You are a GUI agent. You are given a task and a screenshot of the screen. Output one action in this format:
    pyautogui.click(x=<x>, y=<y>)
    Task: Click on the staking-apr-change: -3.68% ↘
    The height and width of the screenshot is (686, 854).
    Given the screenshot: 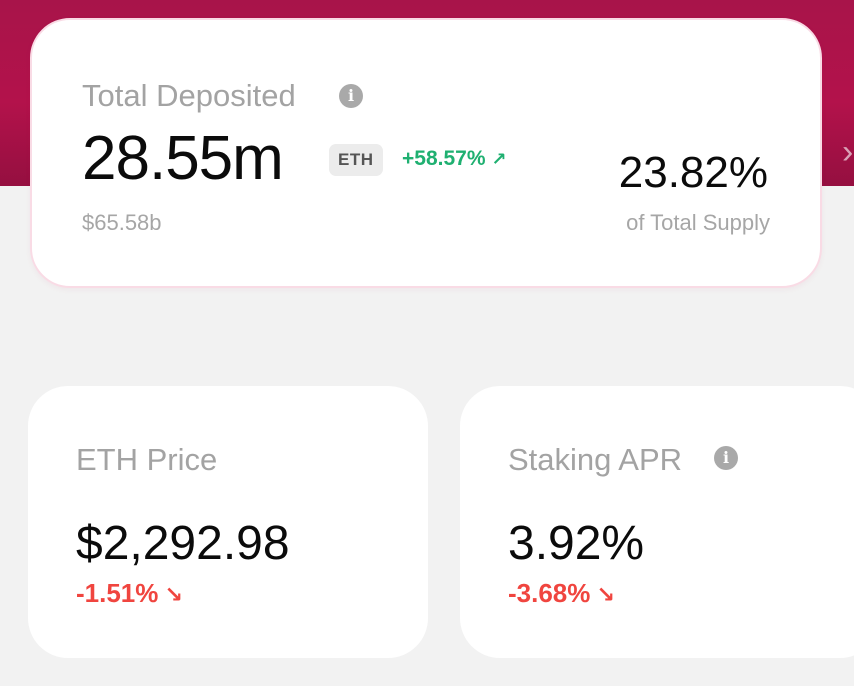 What is the action you would take?
    pyautogui.click(x=561, y=593)
    